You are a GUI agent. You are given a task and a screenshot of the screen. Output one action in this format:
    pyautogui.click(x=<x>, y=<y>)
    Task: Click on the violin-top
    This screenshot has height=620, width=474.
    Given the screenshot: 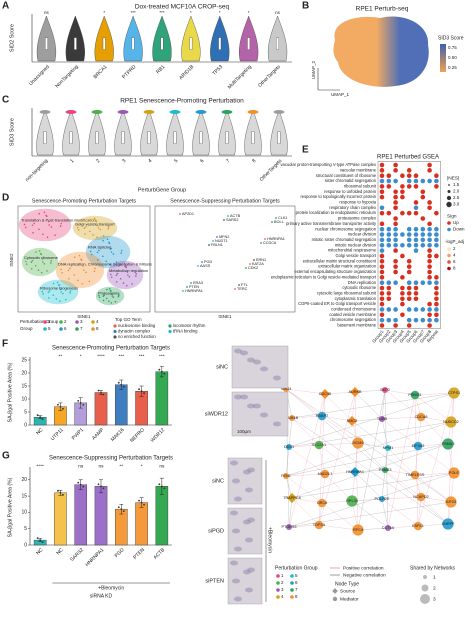 What is the action you would take?
    pyautogui.click(x=97, y=112)
    